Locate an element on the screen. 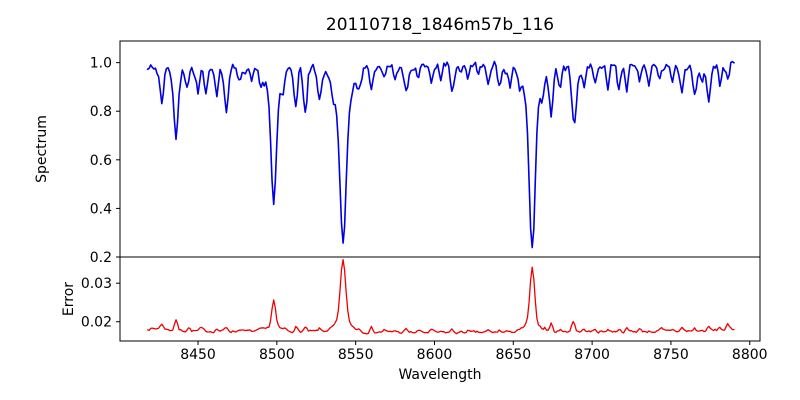 The height and width of the screenshot is (400, 800). x-tick-label: 8450 is located at coordinates (198, 355).